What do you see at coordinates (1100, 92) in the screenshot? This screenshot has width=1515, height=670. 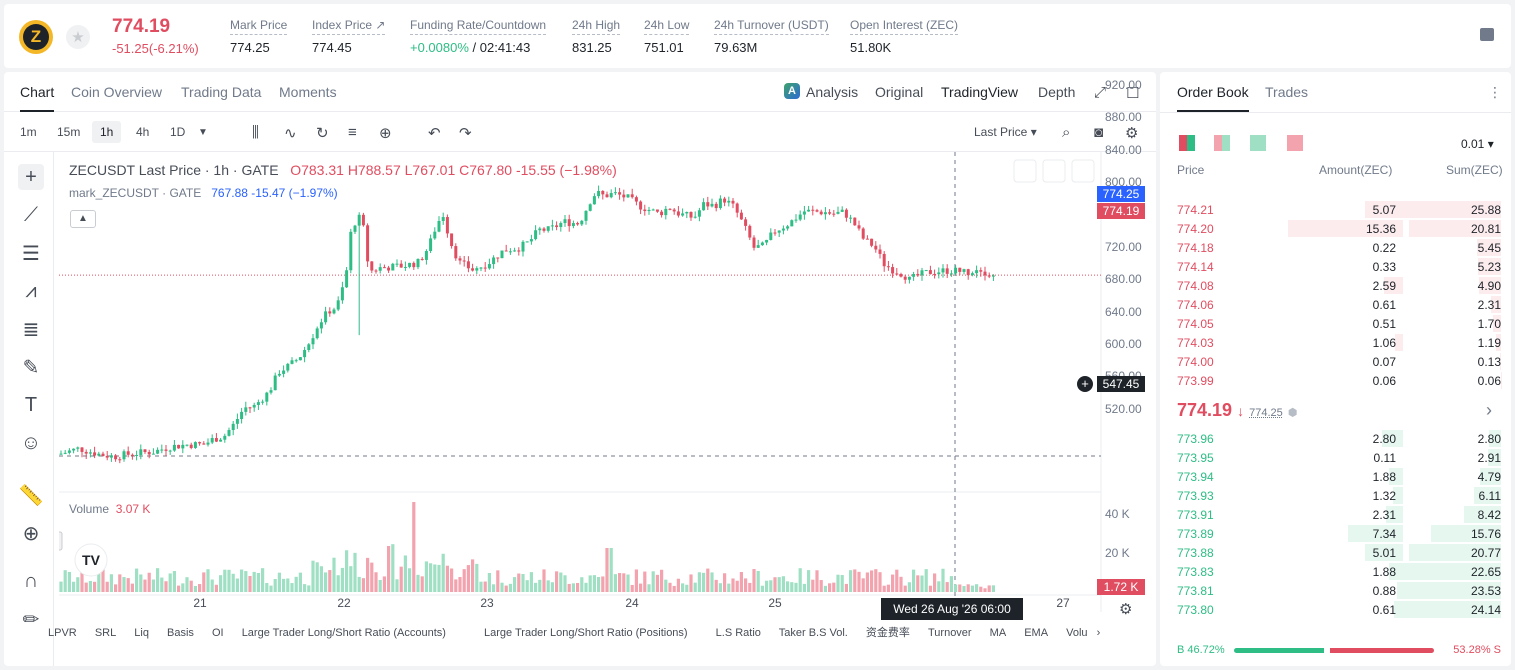 I see `expand-icon: ⤢` at bounding box center [1100, 92].